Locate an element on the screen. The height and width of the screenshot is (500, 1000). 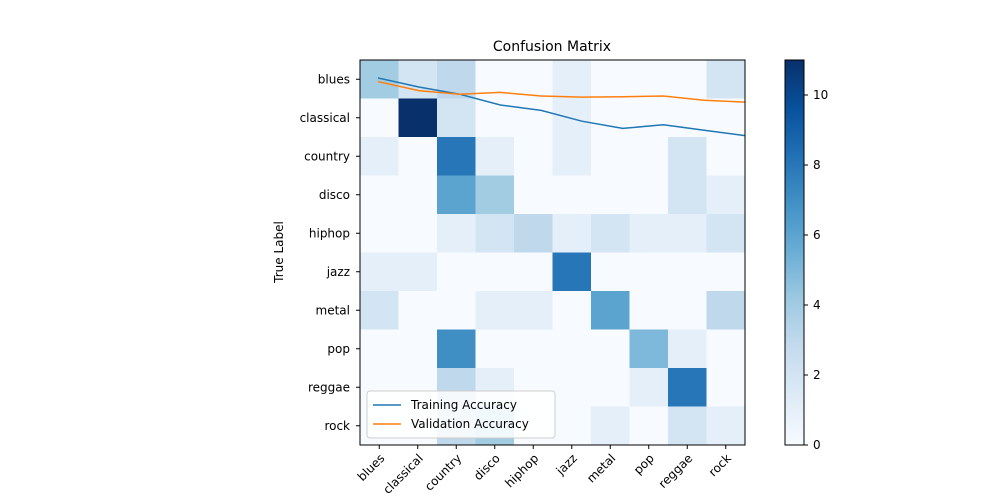
legend-label-training: Training Accuracy is located at coordinates (463, 405).